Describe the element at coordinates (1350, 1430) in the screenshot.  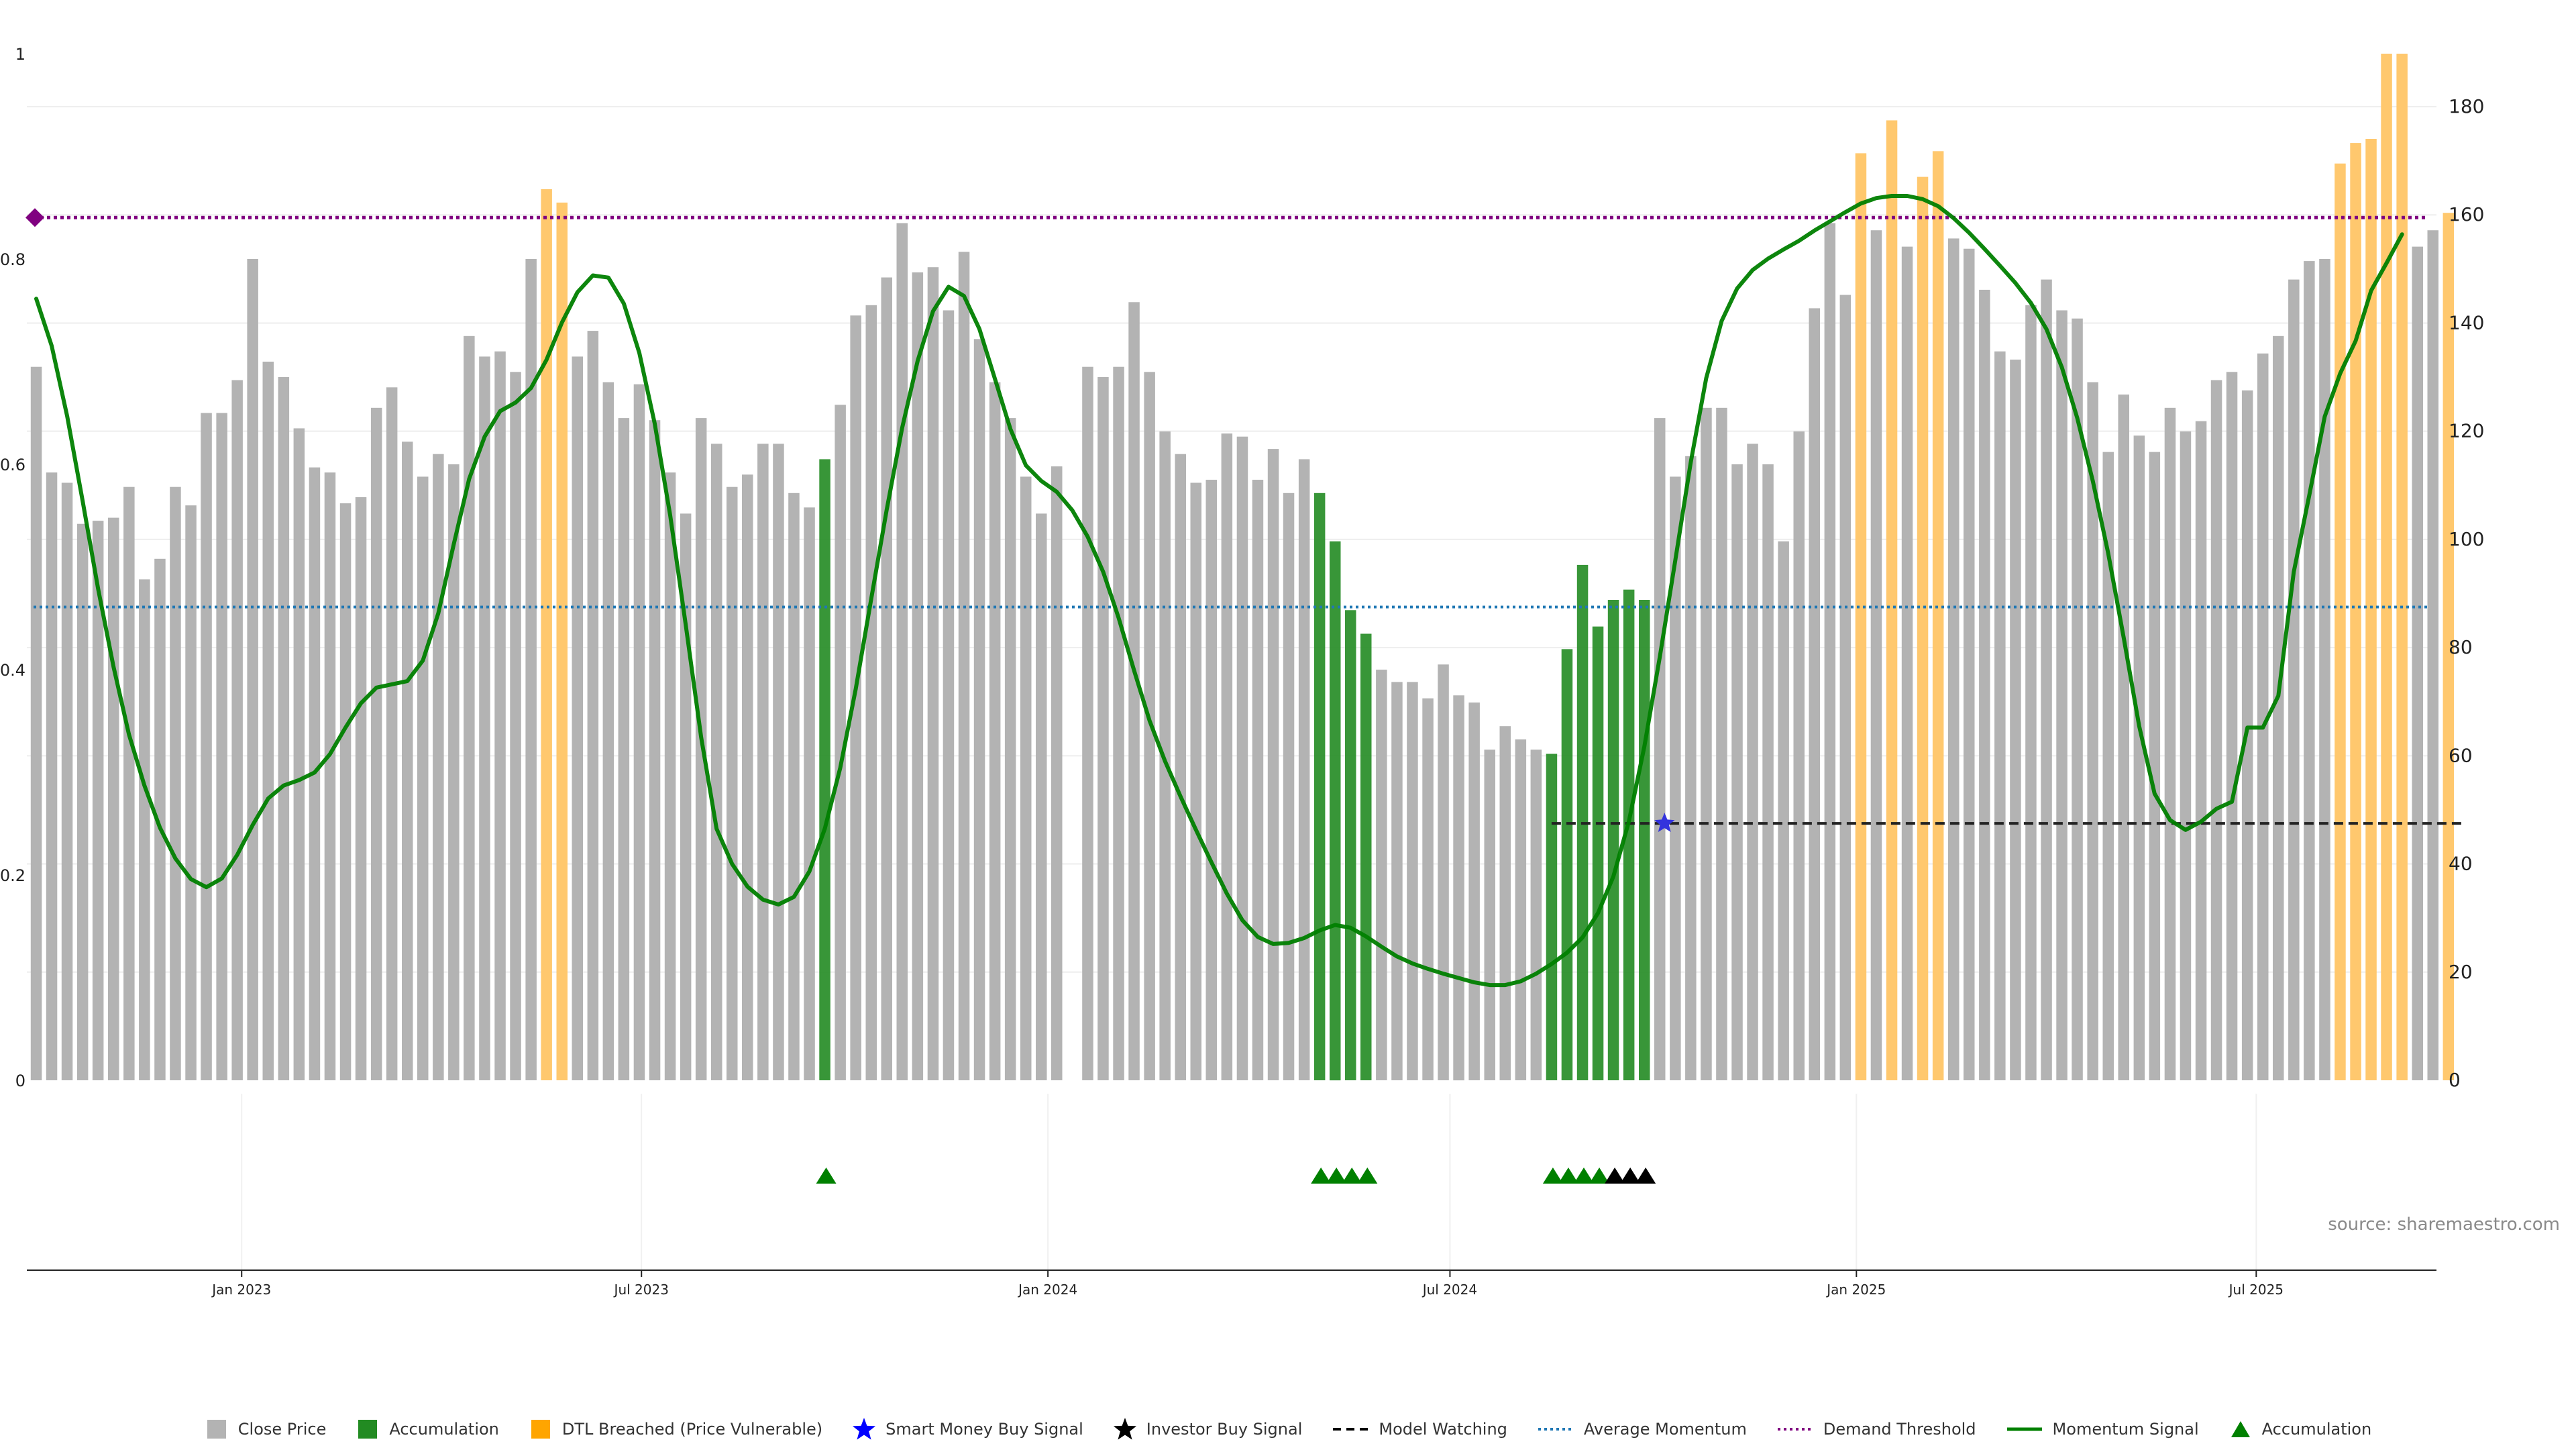
I see `legend-dashed-icon` at that location.